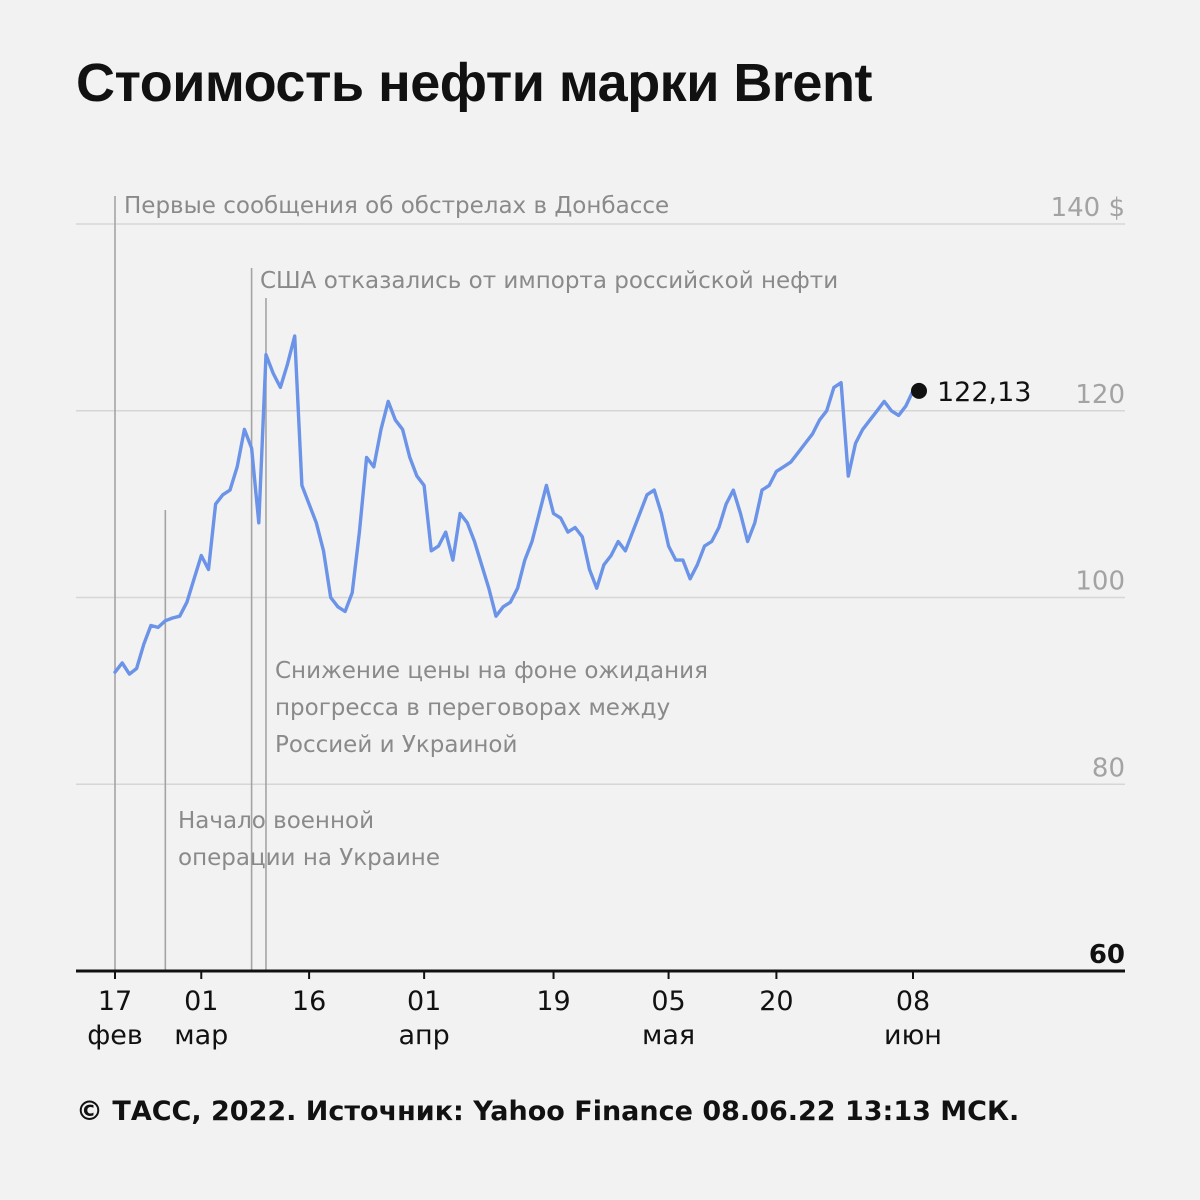  What do you see at coordinates (1100, 582) in the screenshot?
I see `y-tick-label: 100` at bounding box center [1100, 582].